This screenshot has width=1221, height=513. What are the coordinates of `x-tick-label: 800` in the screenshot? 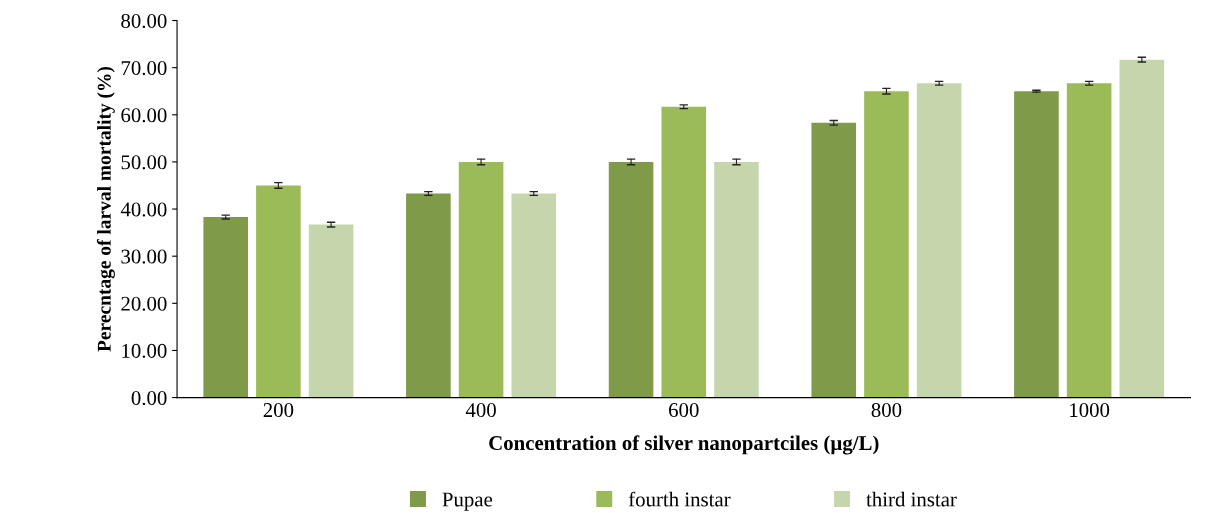 It's located at (886, 410).